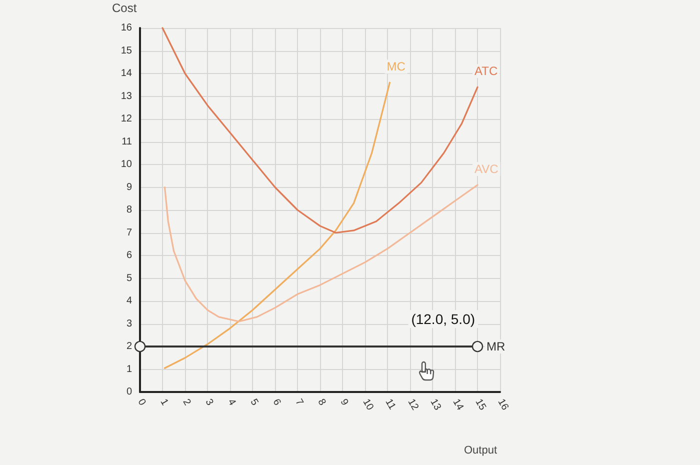  What do you see at coordinates (413, 405) in the screenshot?
I see `x-tick-label: 12` at bounding box center [413, 405].